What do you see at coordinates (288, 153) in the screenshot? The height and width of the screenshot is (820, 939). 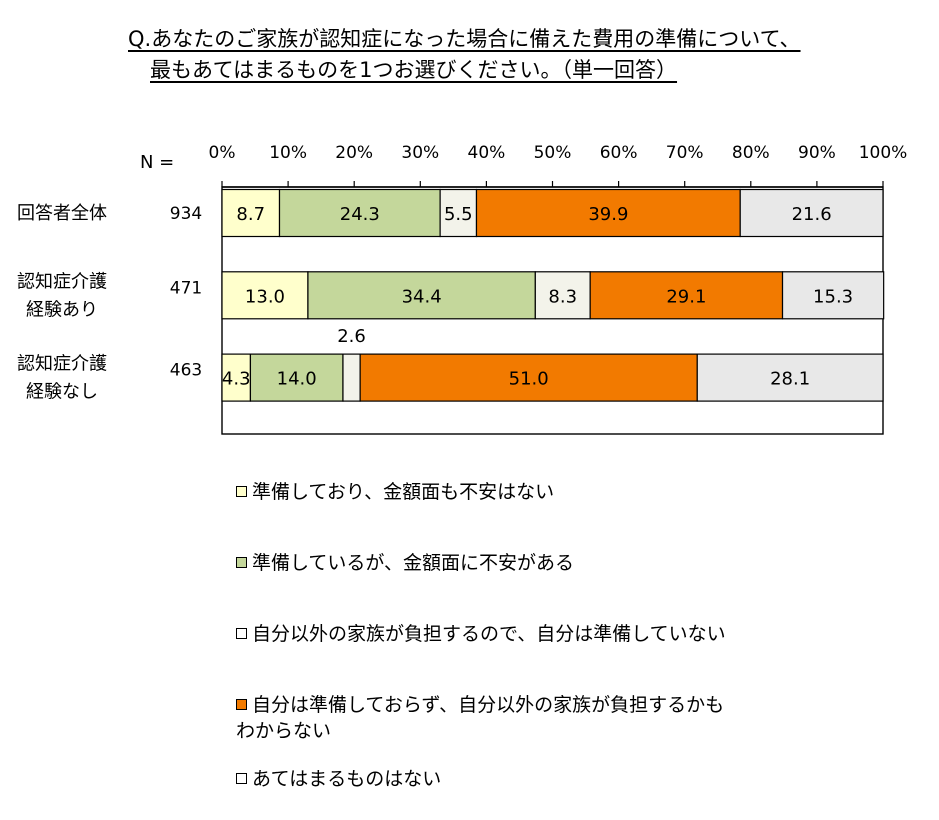 I see `x-tick-label: 10%` at bounding box center [288, 153].